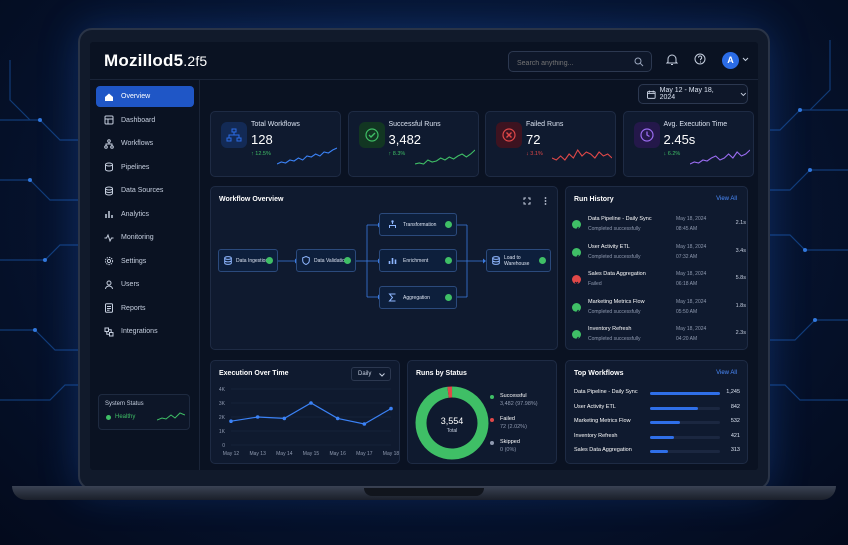 Image resolution: width=848 pixels, height=545 pixels. I want to click on node-data-ingestion: Data Ingestion, so click(248, 260).